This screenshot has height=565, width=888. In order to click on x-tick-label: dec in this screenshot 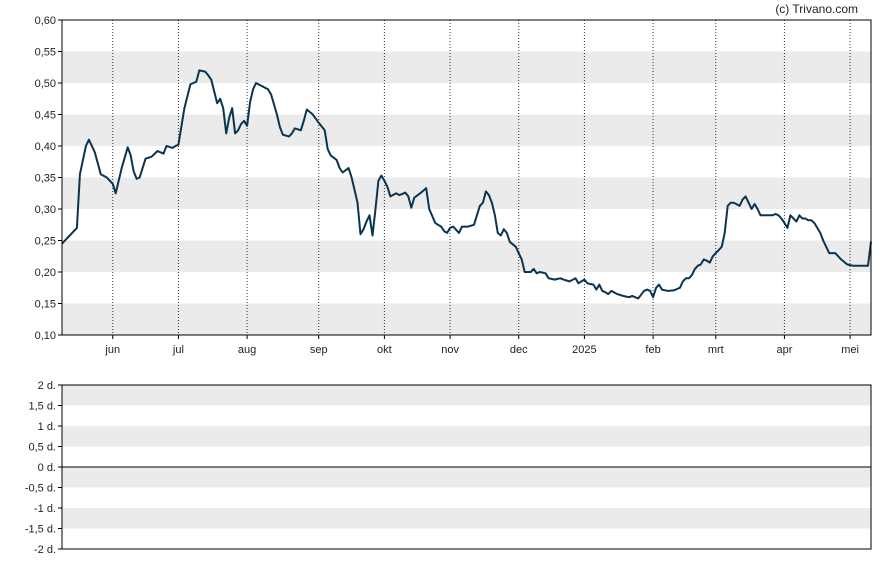, I will do `click(519, 350)`.